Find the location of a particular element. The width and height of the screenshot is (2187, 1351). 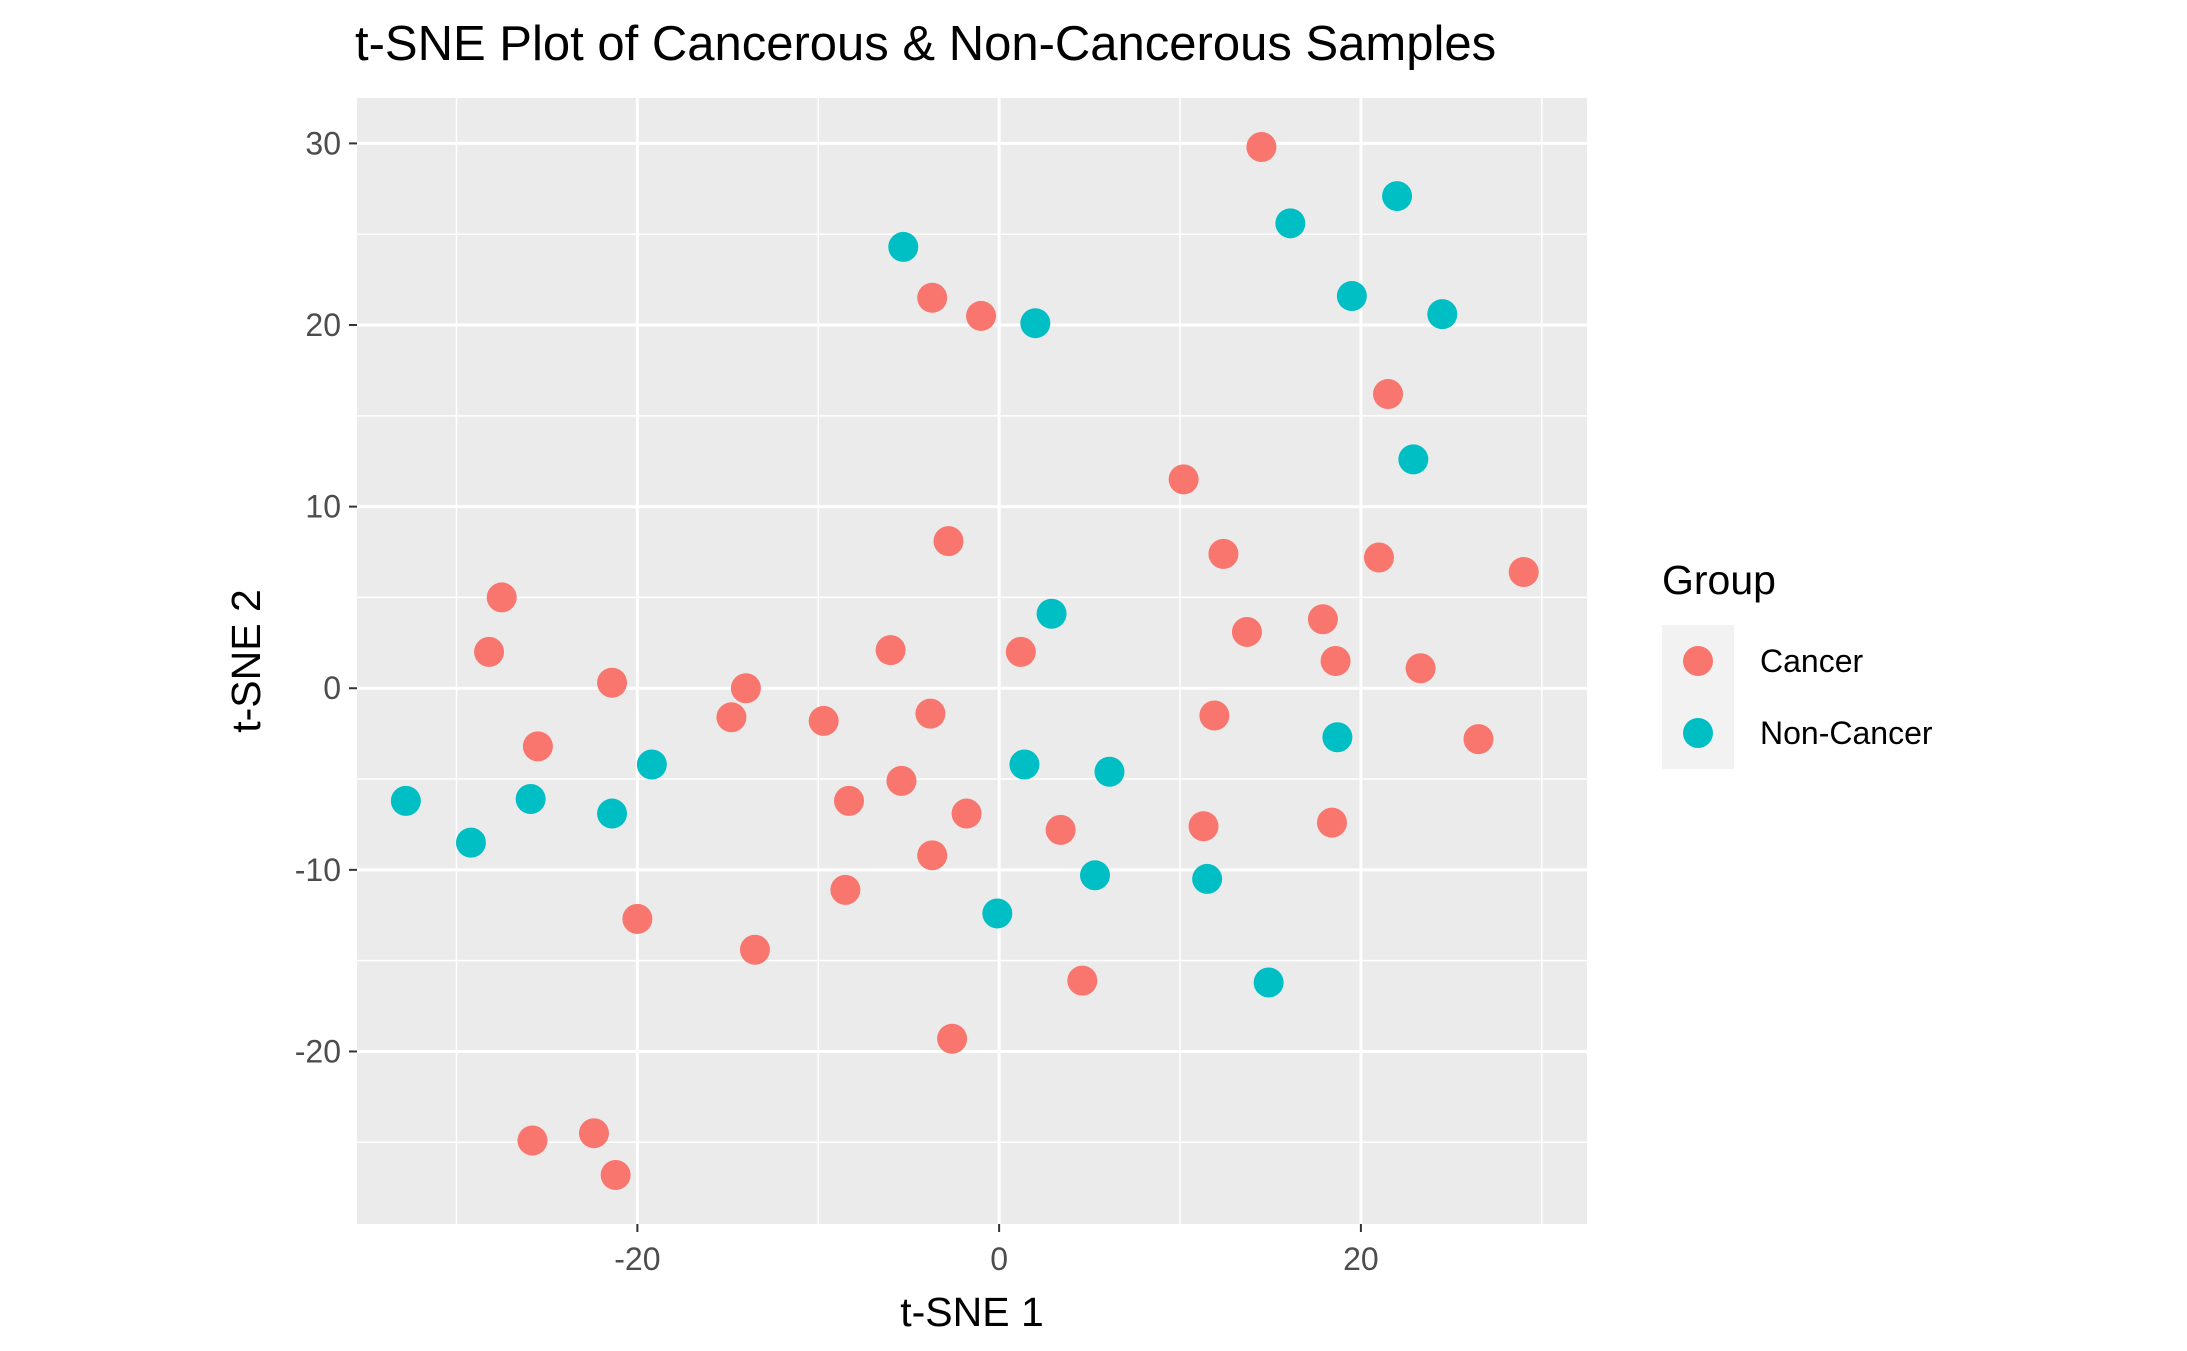

y-tick-label: -10 is located at coordinates (318, 870).